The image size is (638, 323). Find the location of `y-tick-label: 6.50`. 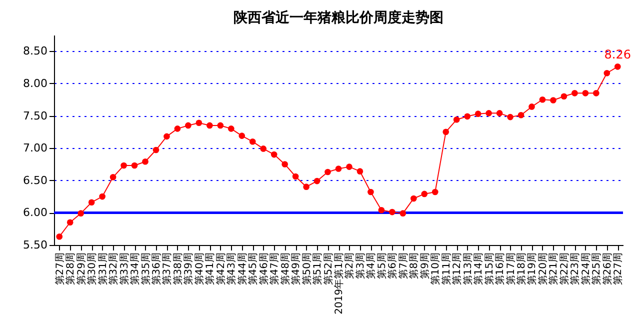

y-tick-label: 6.50 is located at coordinates (35, 180).